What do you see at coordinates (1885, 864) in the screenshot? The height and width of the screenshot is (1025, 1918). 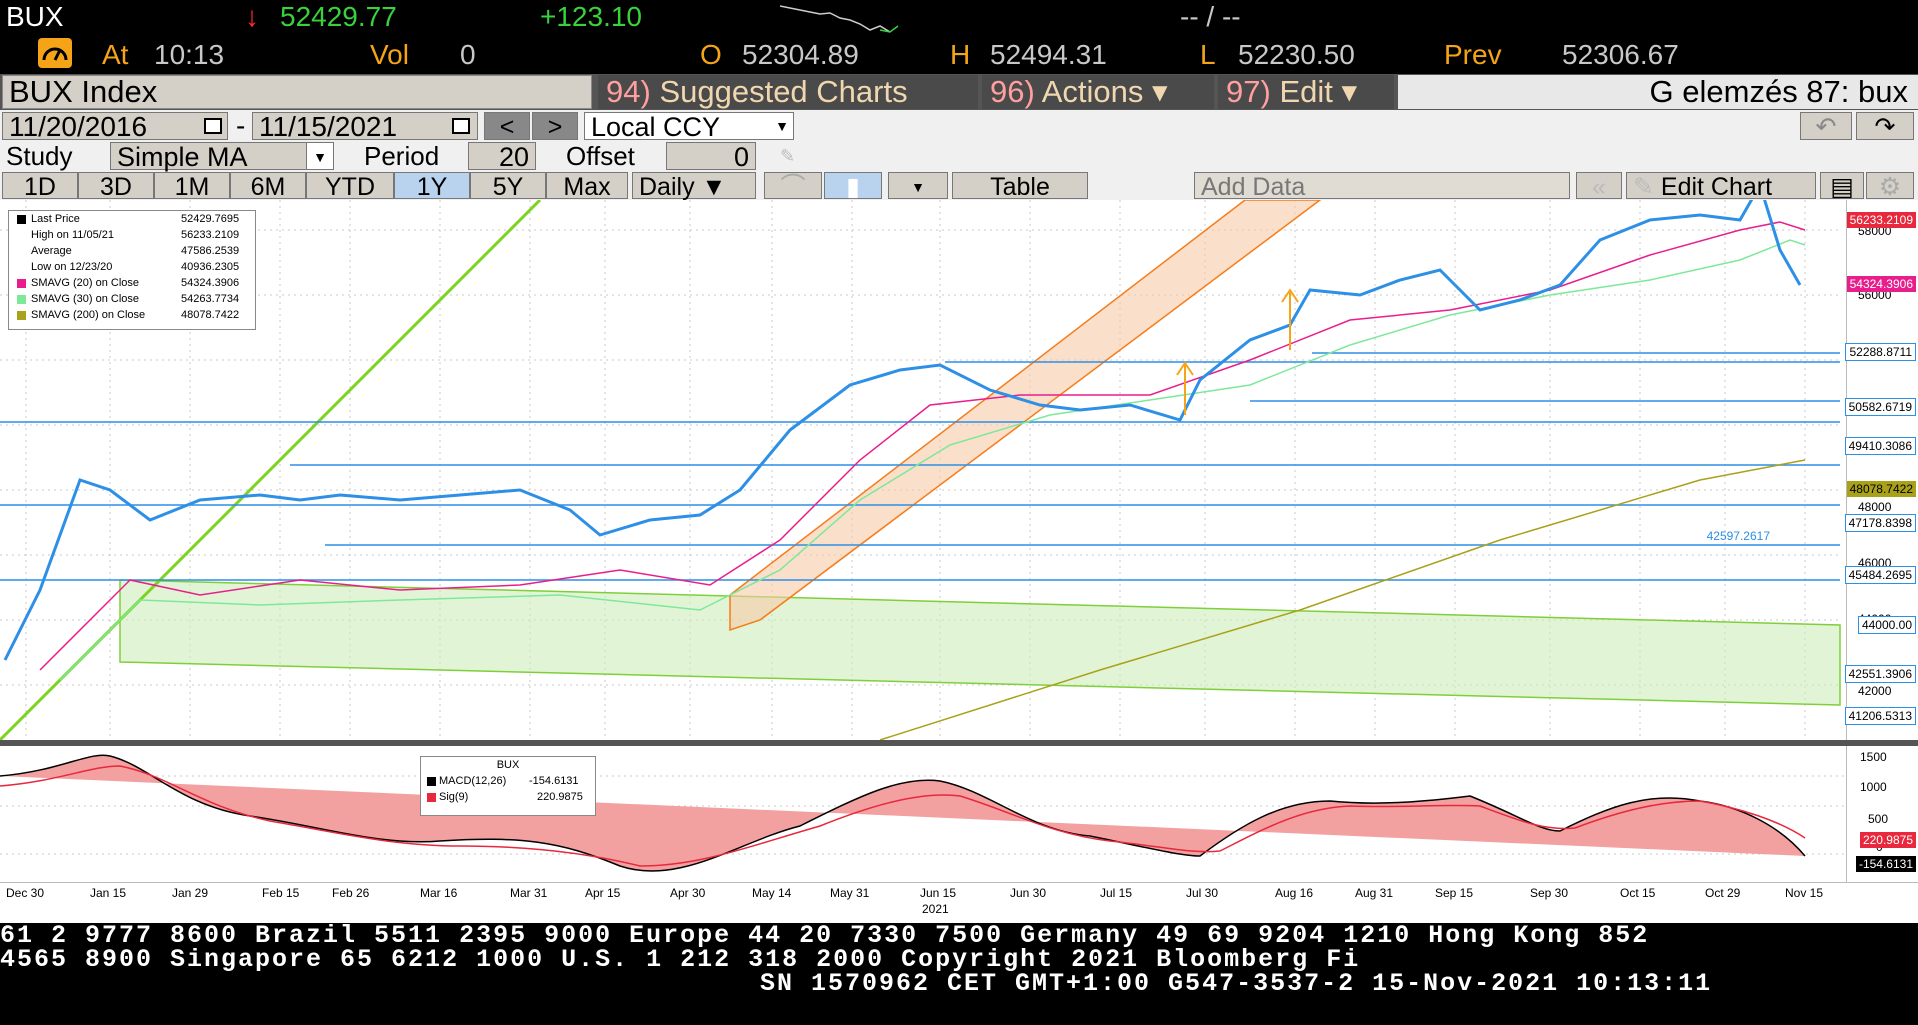 I see `macd-tag-macd: -154.6131` at bounding box center [1885, 864].